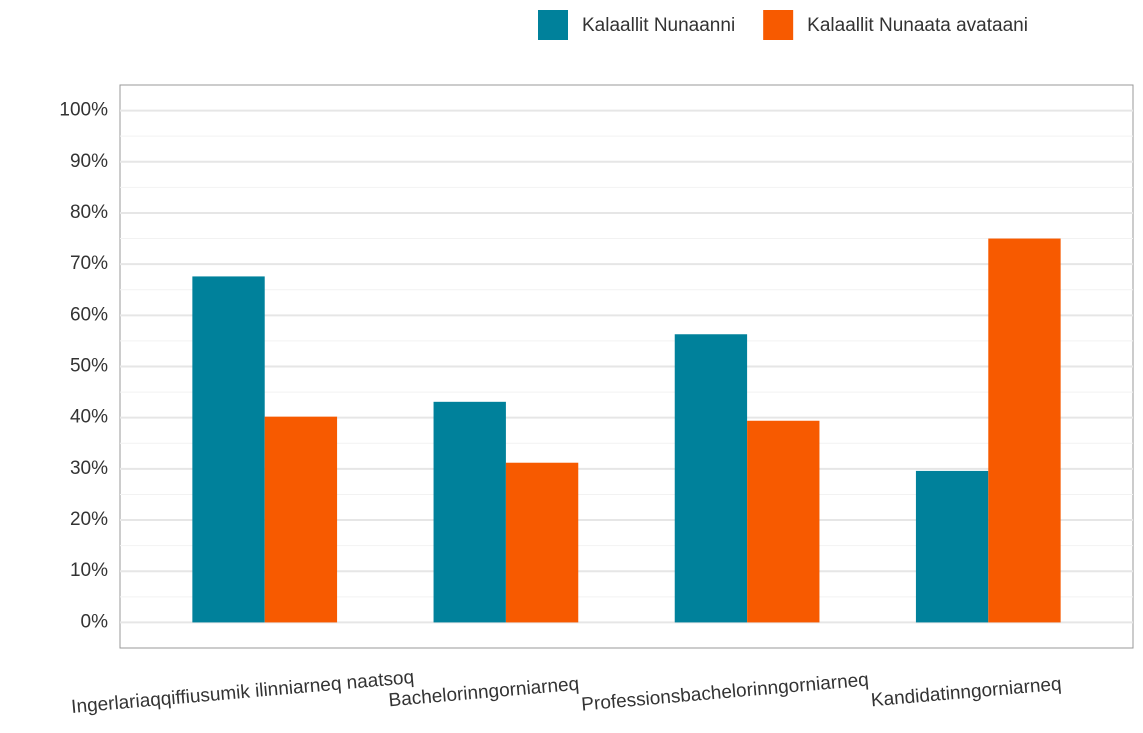 This screenshot has width=1143, height=733. I want to click on x-tick-label: Kandidatinngorniarneq, so click(966, 693).